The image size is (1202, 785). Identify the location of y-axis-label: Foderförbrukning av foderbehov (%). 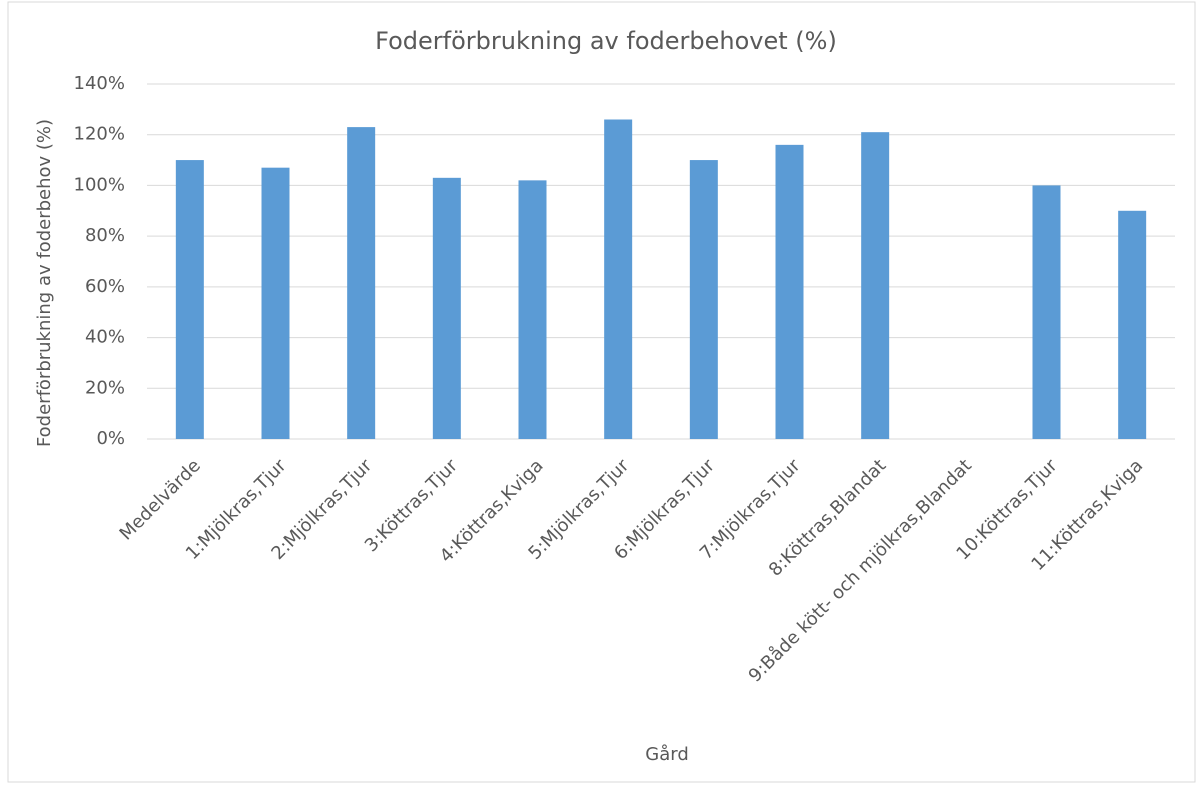
(44, 283).